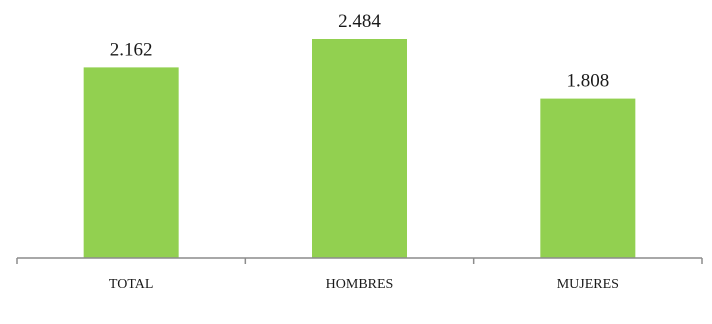  I want to click on category-label-mujeres: MUJERES, so click(588, 284).